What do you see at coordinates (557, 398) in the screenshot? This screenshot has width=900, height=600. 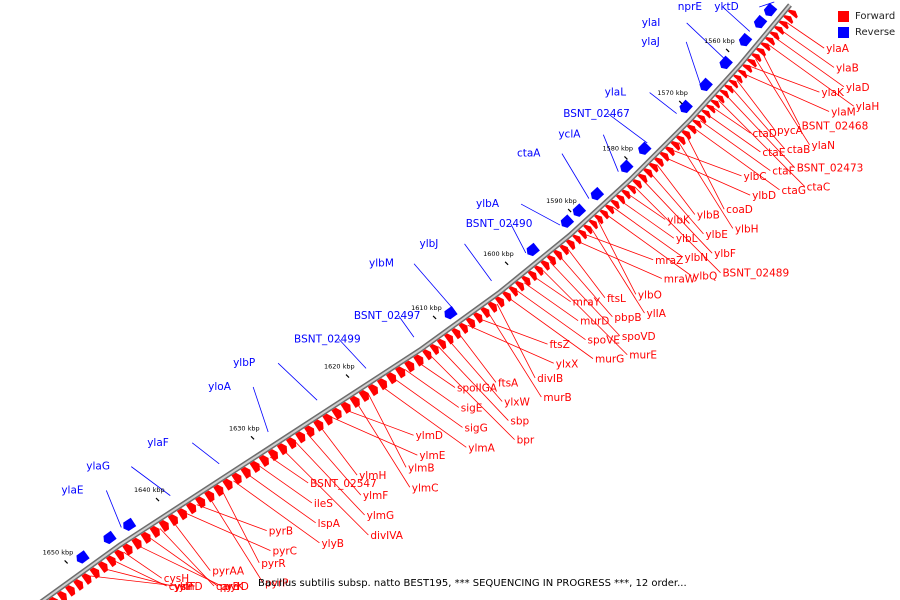 I see `gene-label: murB` at bounding box center [557, 398].